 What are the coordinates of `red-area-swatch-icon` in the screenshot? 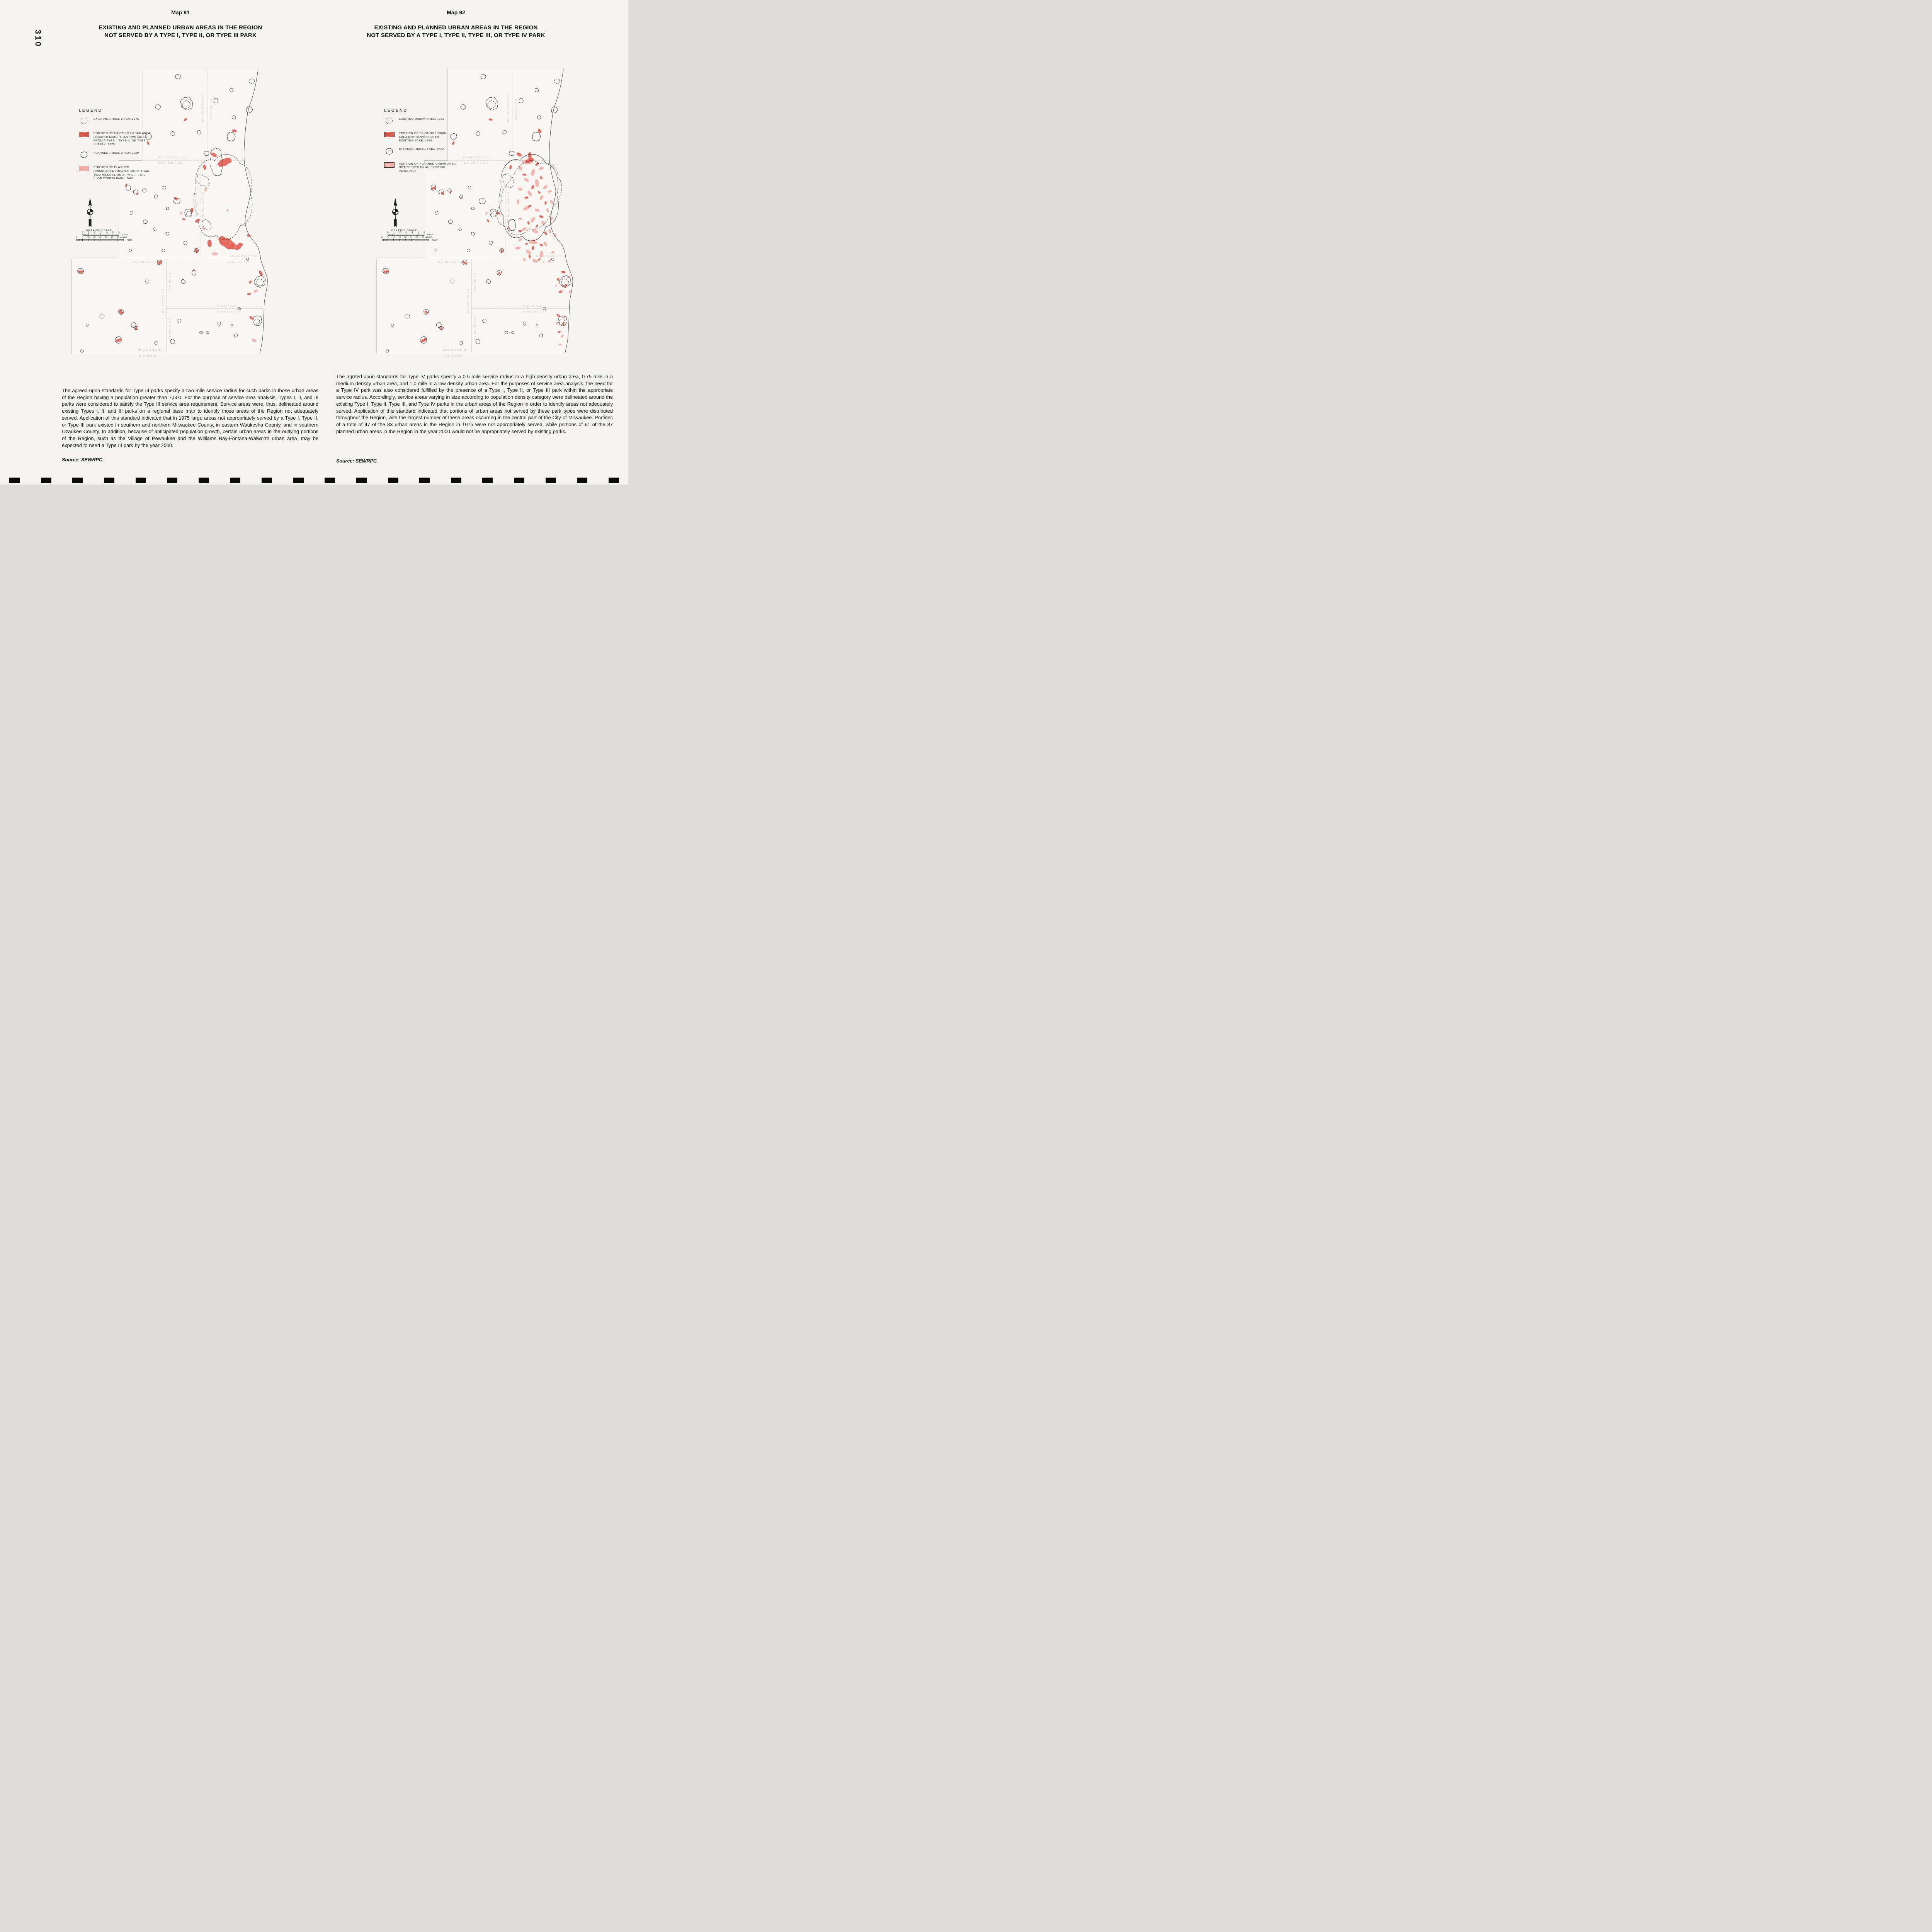 It's located at (390, 135).